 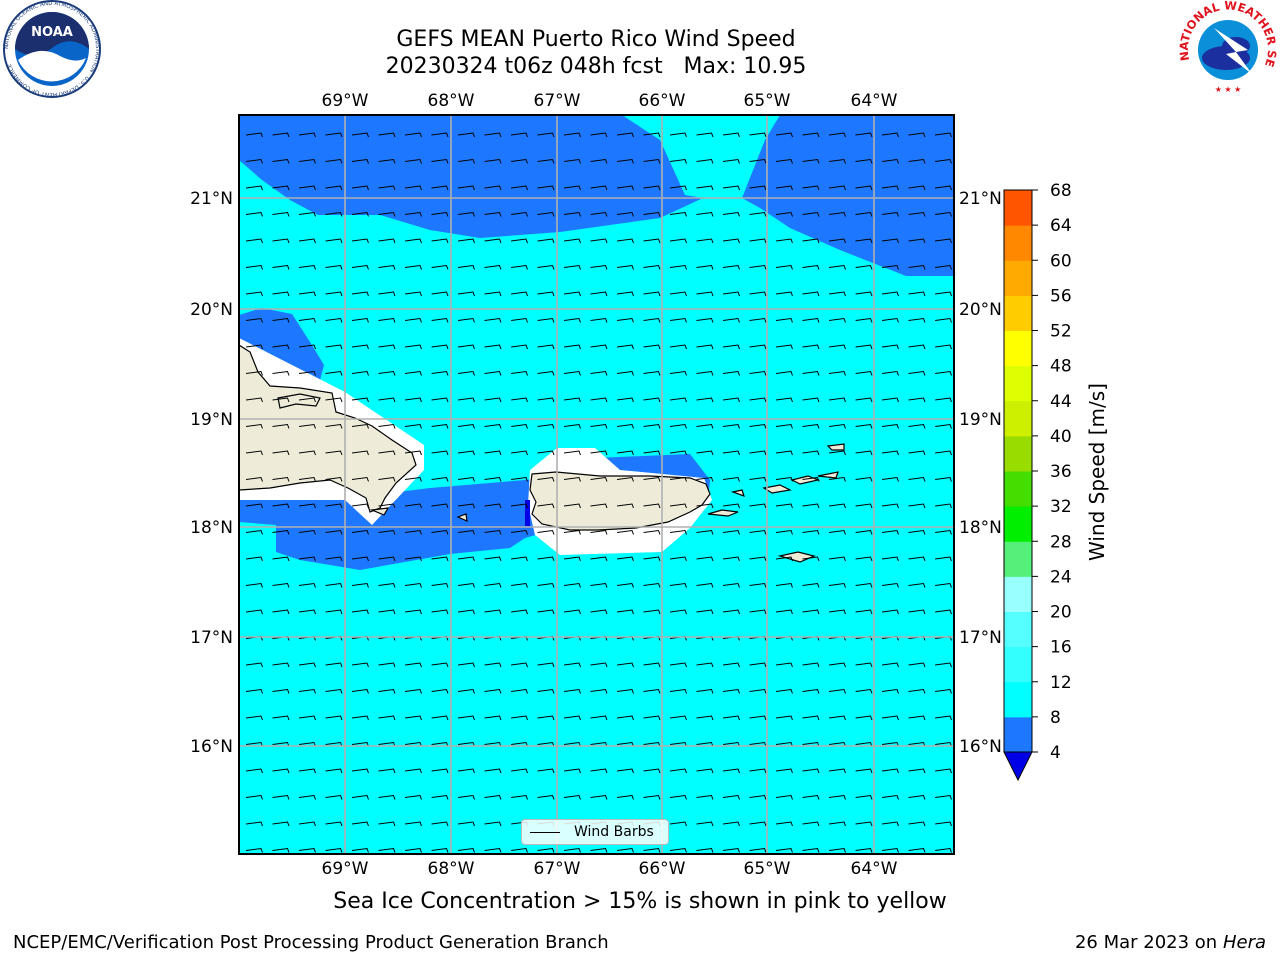 I want to click on nws-logo: NATIONAL WEATHER SERVICE ★ ★ ★, so click(x=639, y=49).